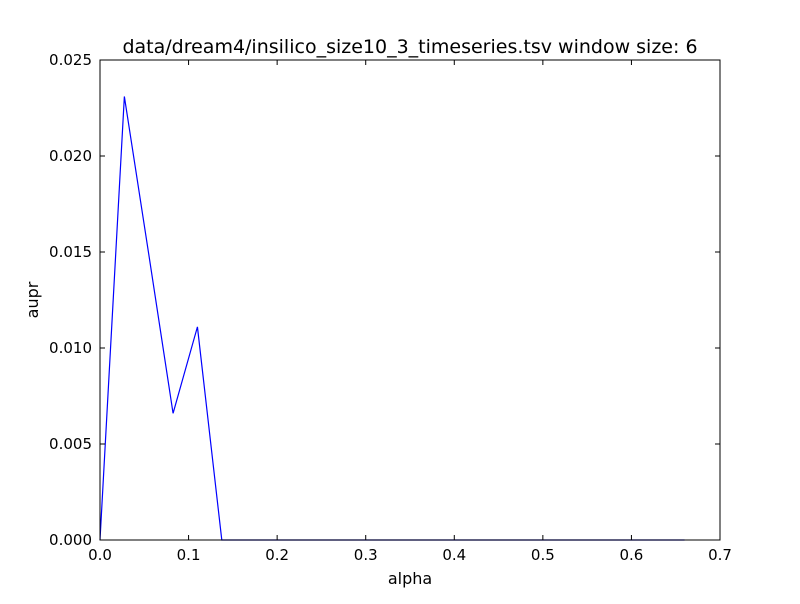  What do you see at coordinates (631, 555) in the screenshot?
I see `x-tick-label: 0.6` at bounding box center [631, 555].